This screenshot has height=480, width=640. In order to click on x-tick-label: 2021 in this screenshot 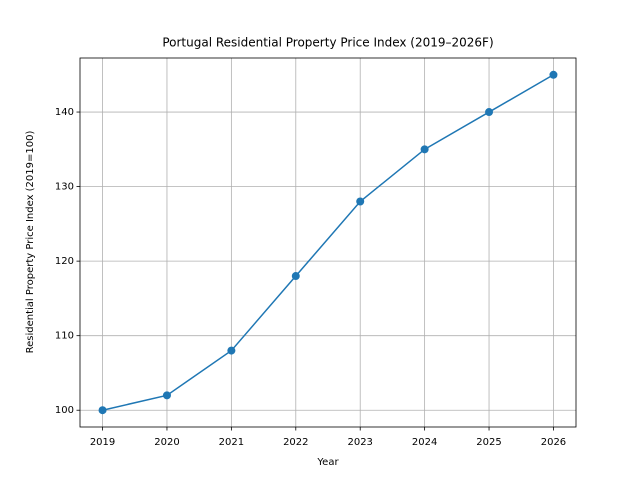, I will do `click(231, 442)`.